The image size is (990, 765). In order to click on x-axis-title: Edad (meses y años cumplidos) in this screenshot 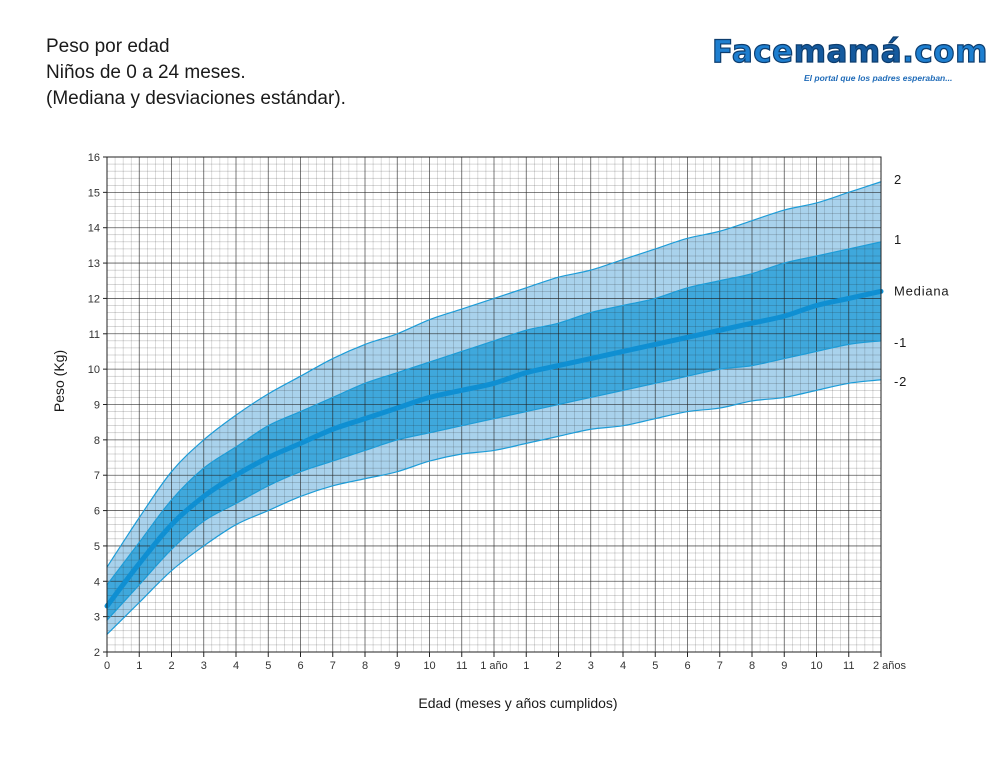, I will do `click(517, 703)`.